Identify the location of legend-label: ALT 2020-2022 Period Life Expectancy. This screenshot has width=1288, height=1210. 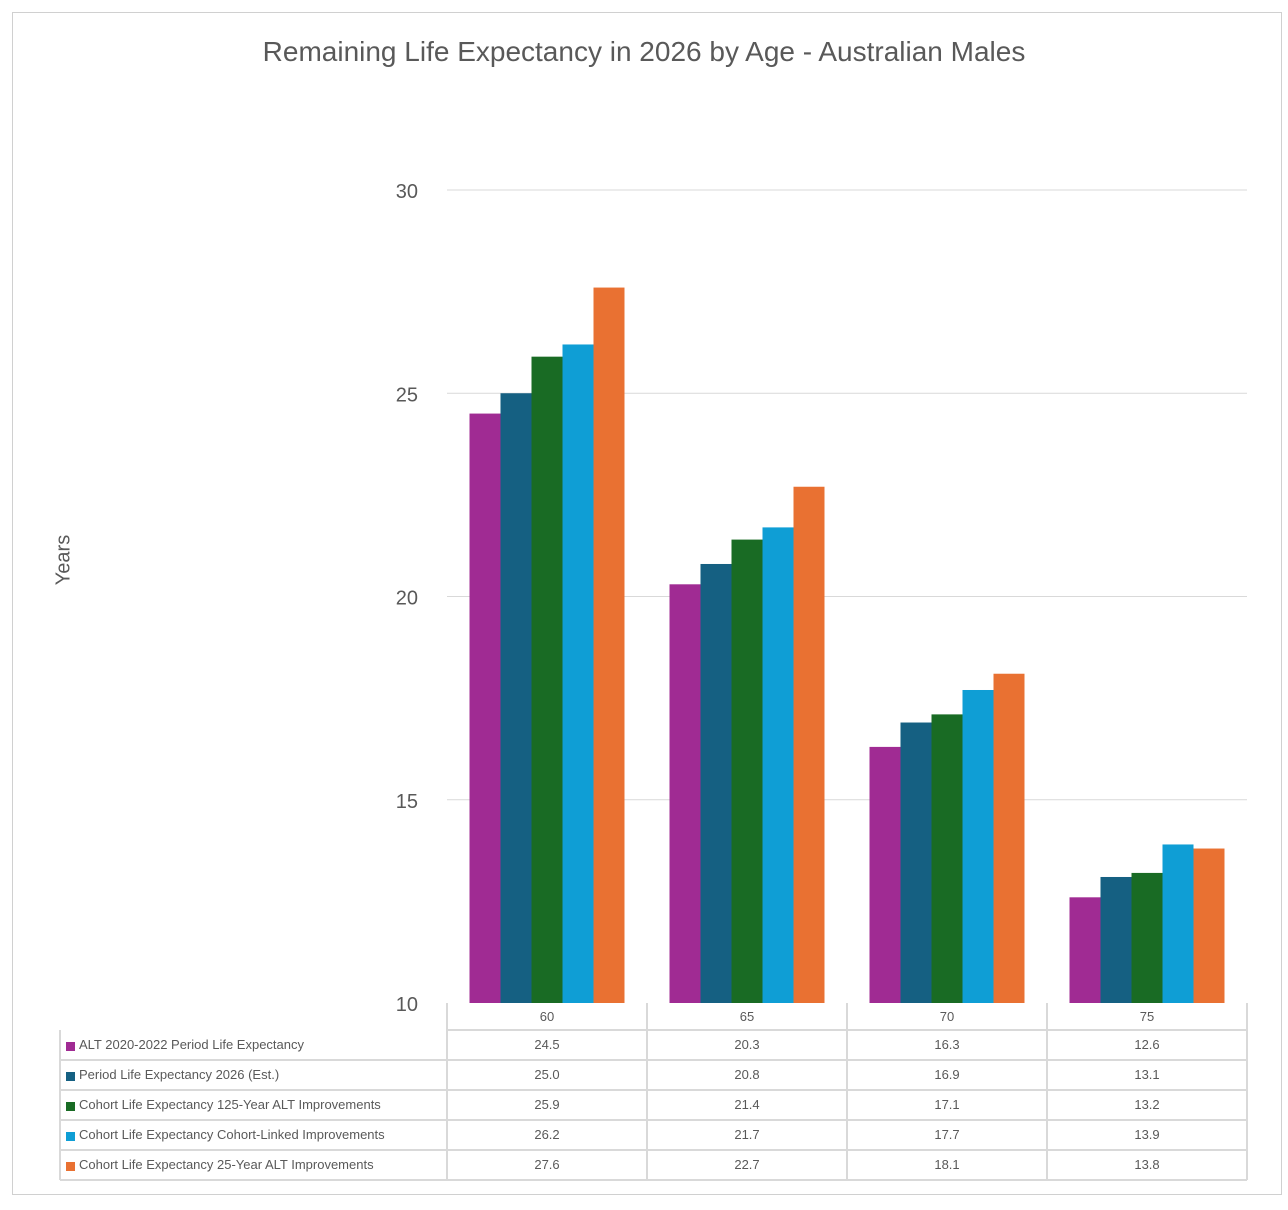
(191, 1044).